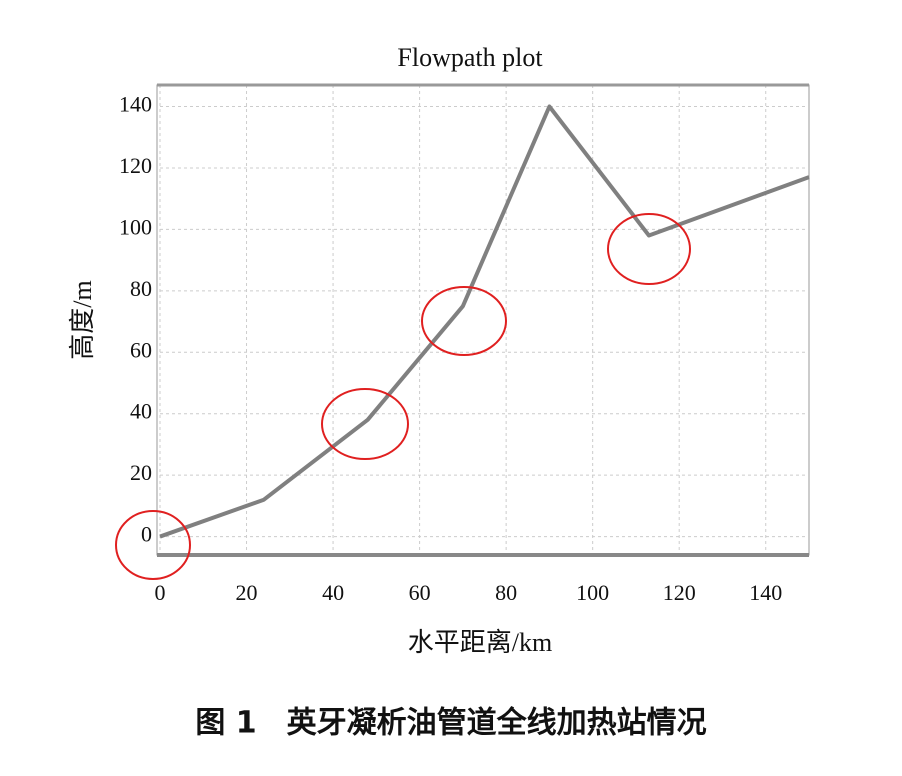 This screenshot has height=776, width=902. What do you see at coordinates (765, 592) in the screenshot?
I see `x-tick-label: 140` at bounding box center [765, 592].